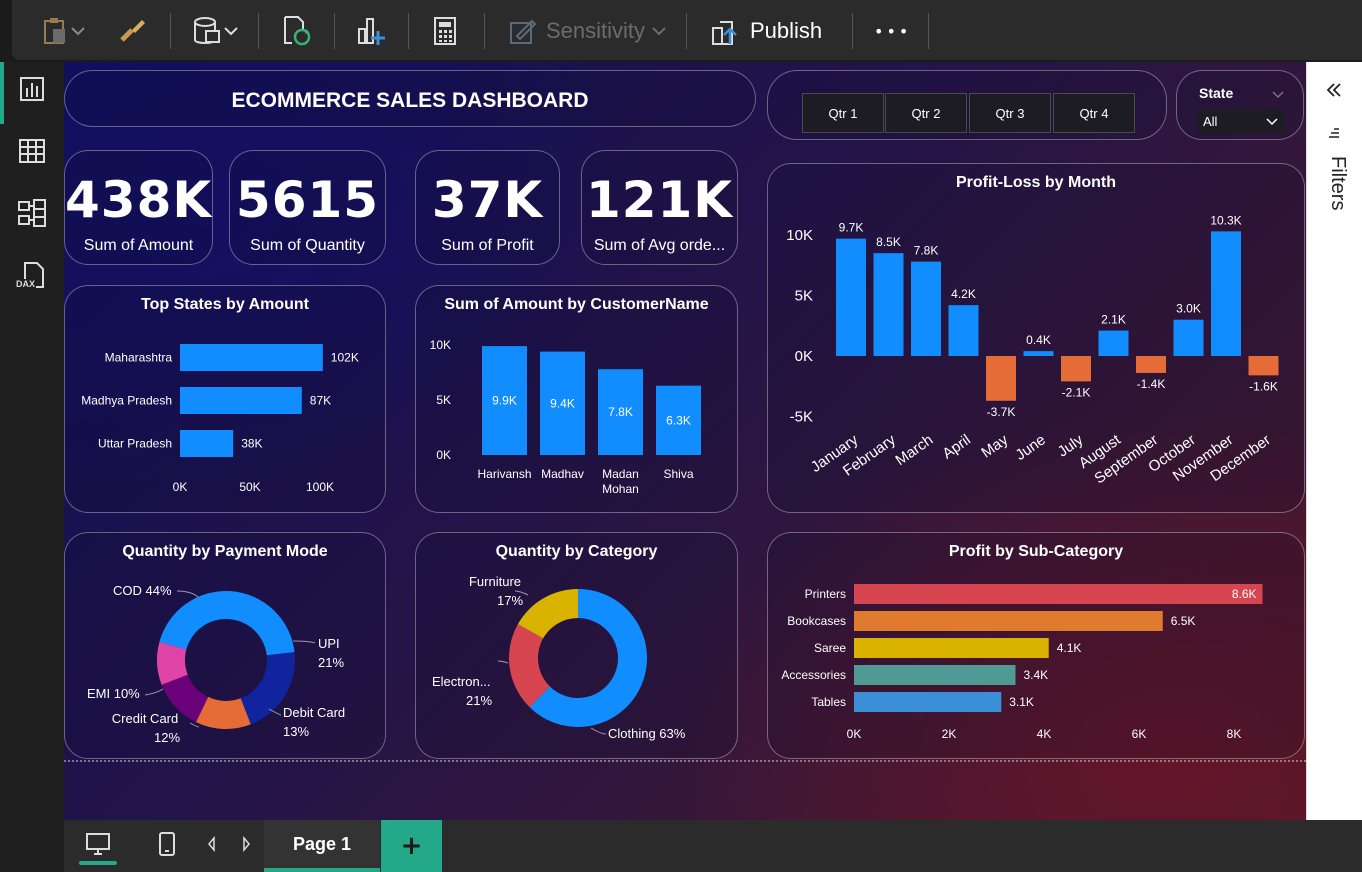  I want to click on previous-page-button, so click(212, 845).